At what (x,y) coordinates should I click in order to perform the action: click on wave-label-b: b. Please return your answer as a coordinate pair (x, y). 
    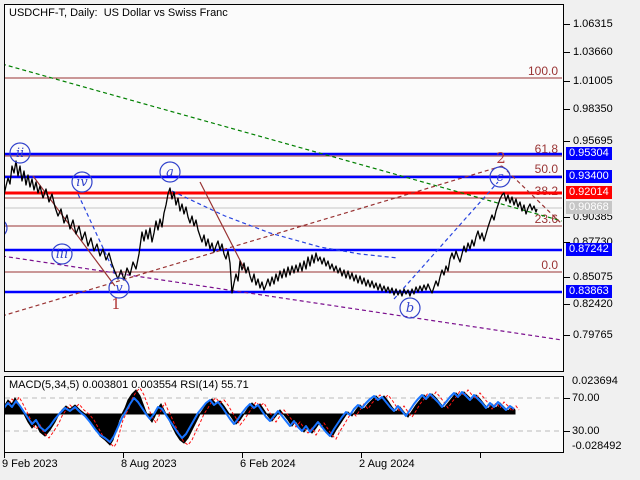
    Looking at the image, I should click on (410, 308).